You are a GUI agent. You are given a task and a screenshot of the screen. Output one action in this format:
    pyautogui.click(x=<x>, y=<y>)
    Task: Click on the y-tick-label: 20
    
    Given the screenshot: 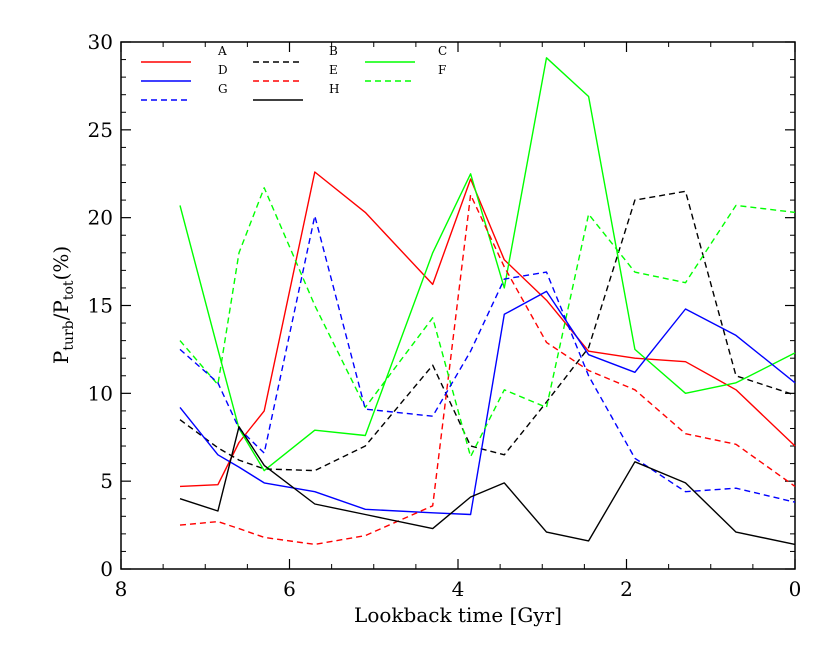 What is the action you would take?
    pyautogui.click(x=100, y=218)
    